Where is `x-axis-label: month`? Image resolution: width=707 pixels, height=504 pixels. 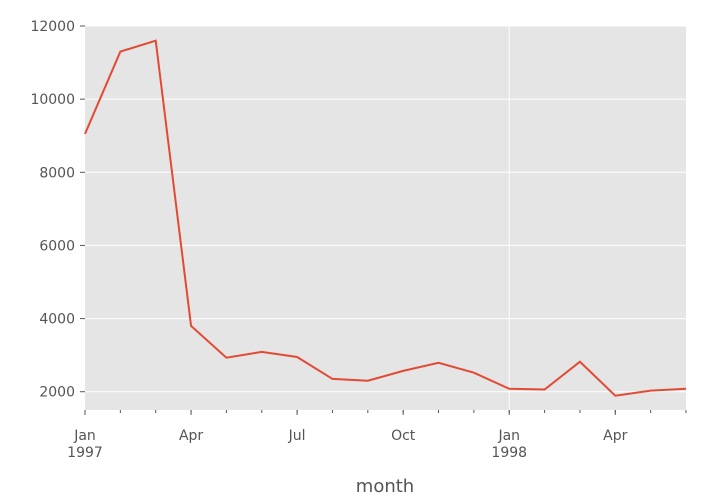 x-axis-label: month is located at coordinates (385, 486).